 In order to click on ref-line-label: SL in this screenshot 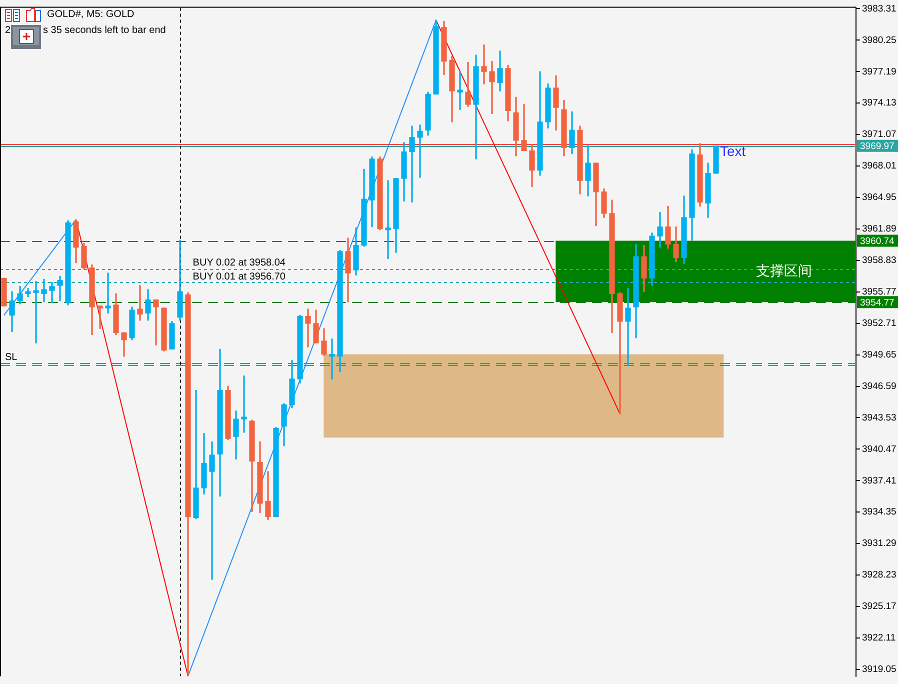, I will do `click(11, 357)`.